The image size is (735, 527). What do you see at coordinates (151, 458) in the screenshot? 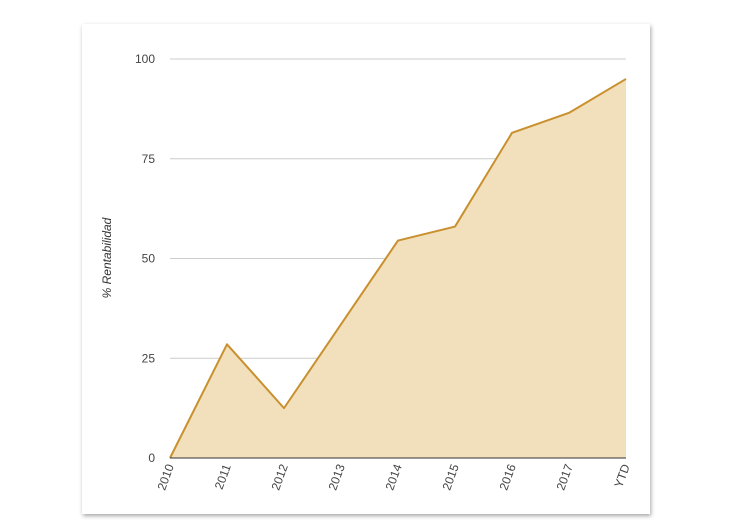
I see `y-tick-label: 0` at bounding box center [151, 458].